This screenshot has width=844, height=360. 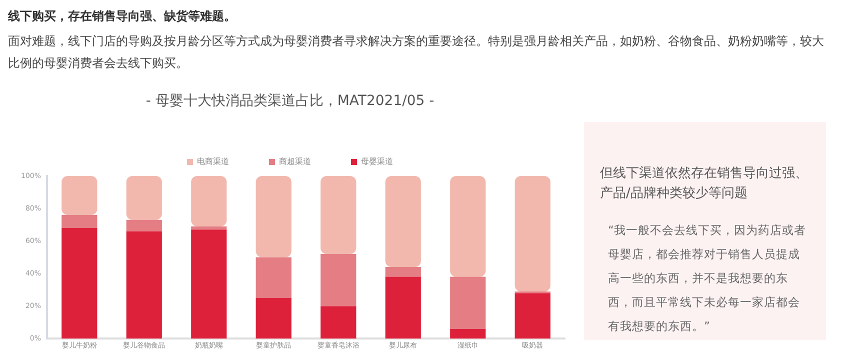 What do you see at coordinates (704, 184) in the screenshot?
I see `text: 但线下渠道依然存在销售导向过强、产品/品牌种类较少等问题` at bounding box center [704, 184].